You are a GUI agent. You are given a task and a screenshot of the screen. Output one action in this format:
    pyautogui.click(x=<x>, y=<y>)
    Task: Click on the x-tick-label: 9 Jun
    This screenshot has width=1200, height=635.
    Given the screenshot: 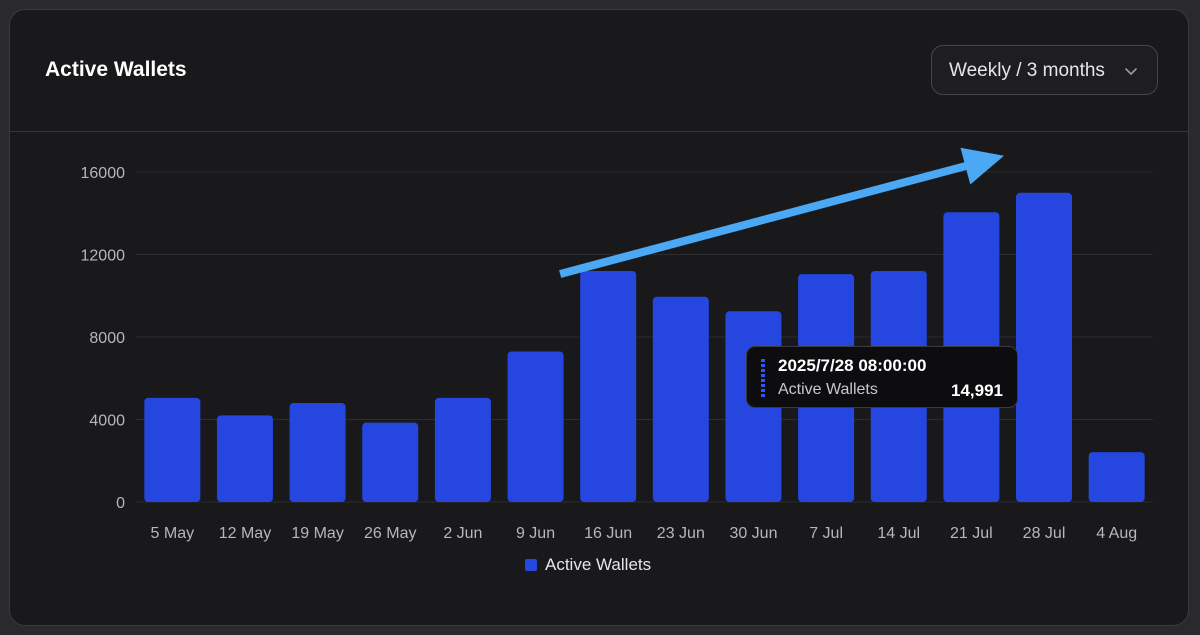 What is the action you would take?
    pyautogui.click(x=535, y=533)
    